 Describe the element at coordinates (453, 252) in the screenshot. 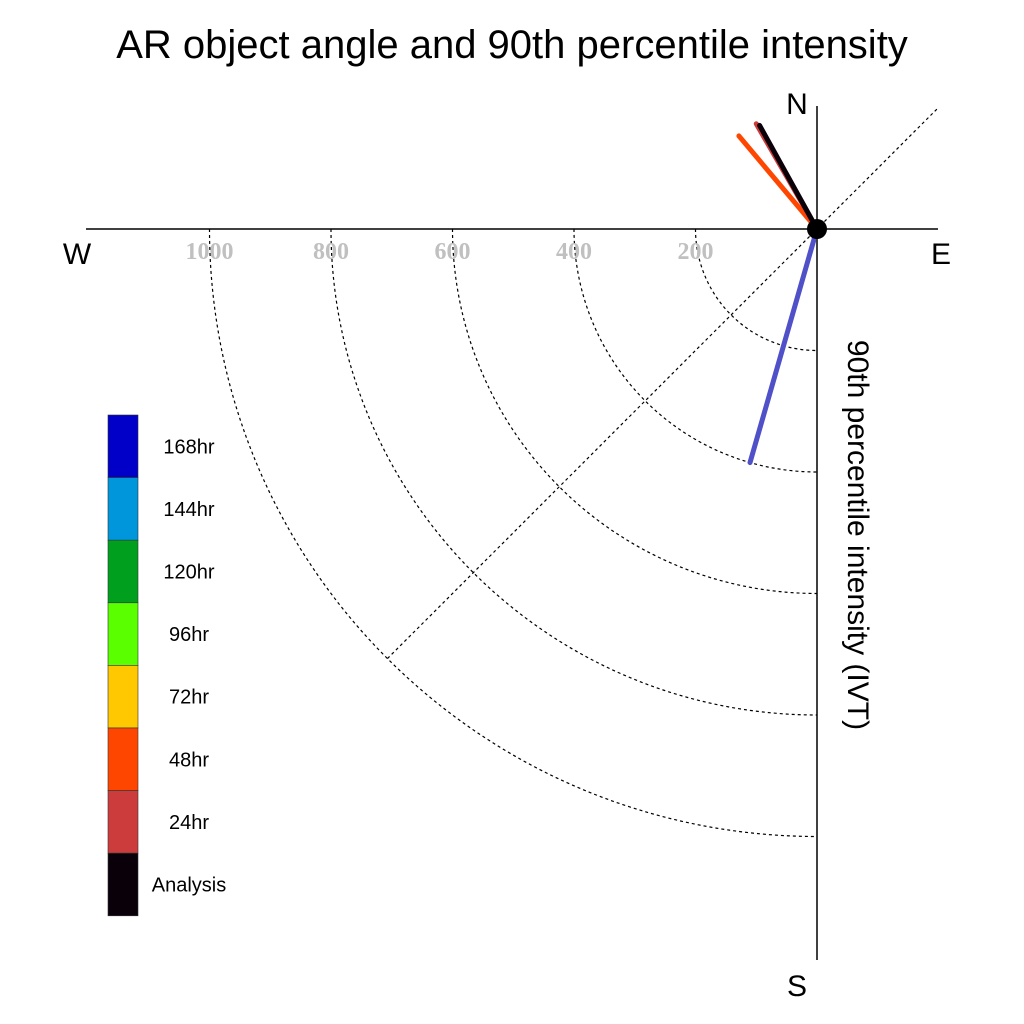

I see `tick-label-600: 600` at that location.